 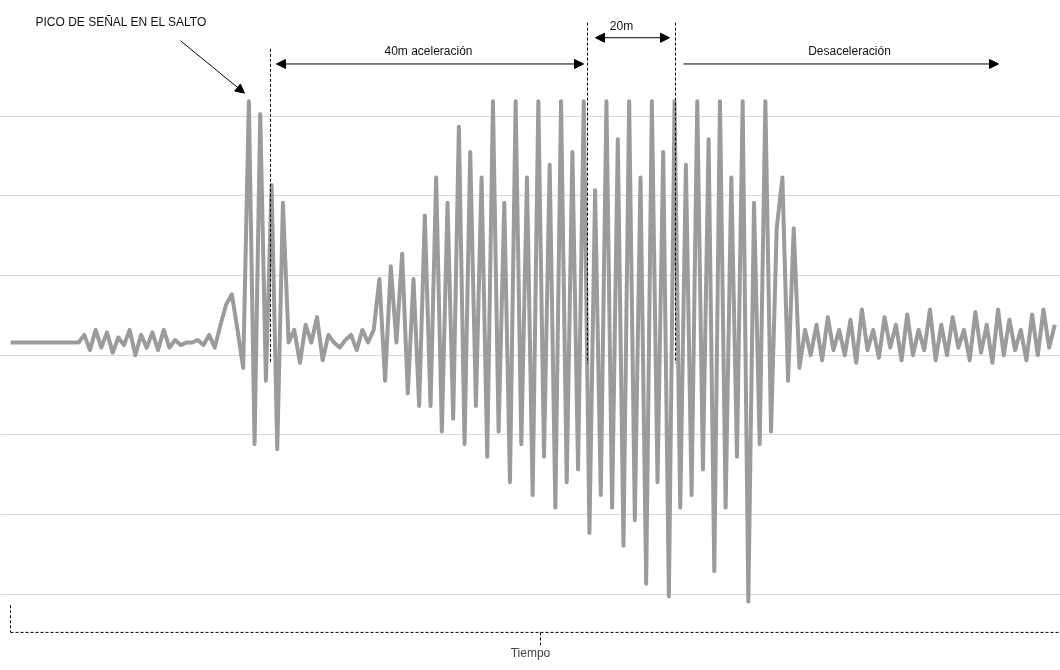 I want to click on text: 20m, so click(x=621, y=25).